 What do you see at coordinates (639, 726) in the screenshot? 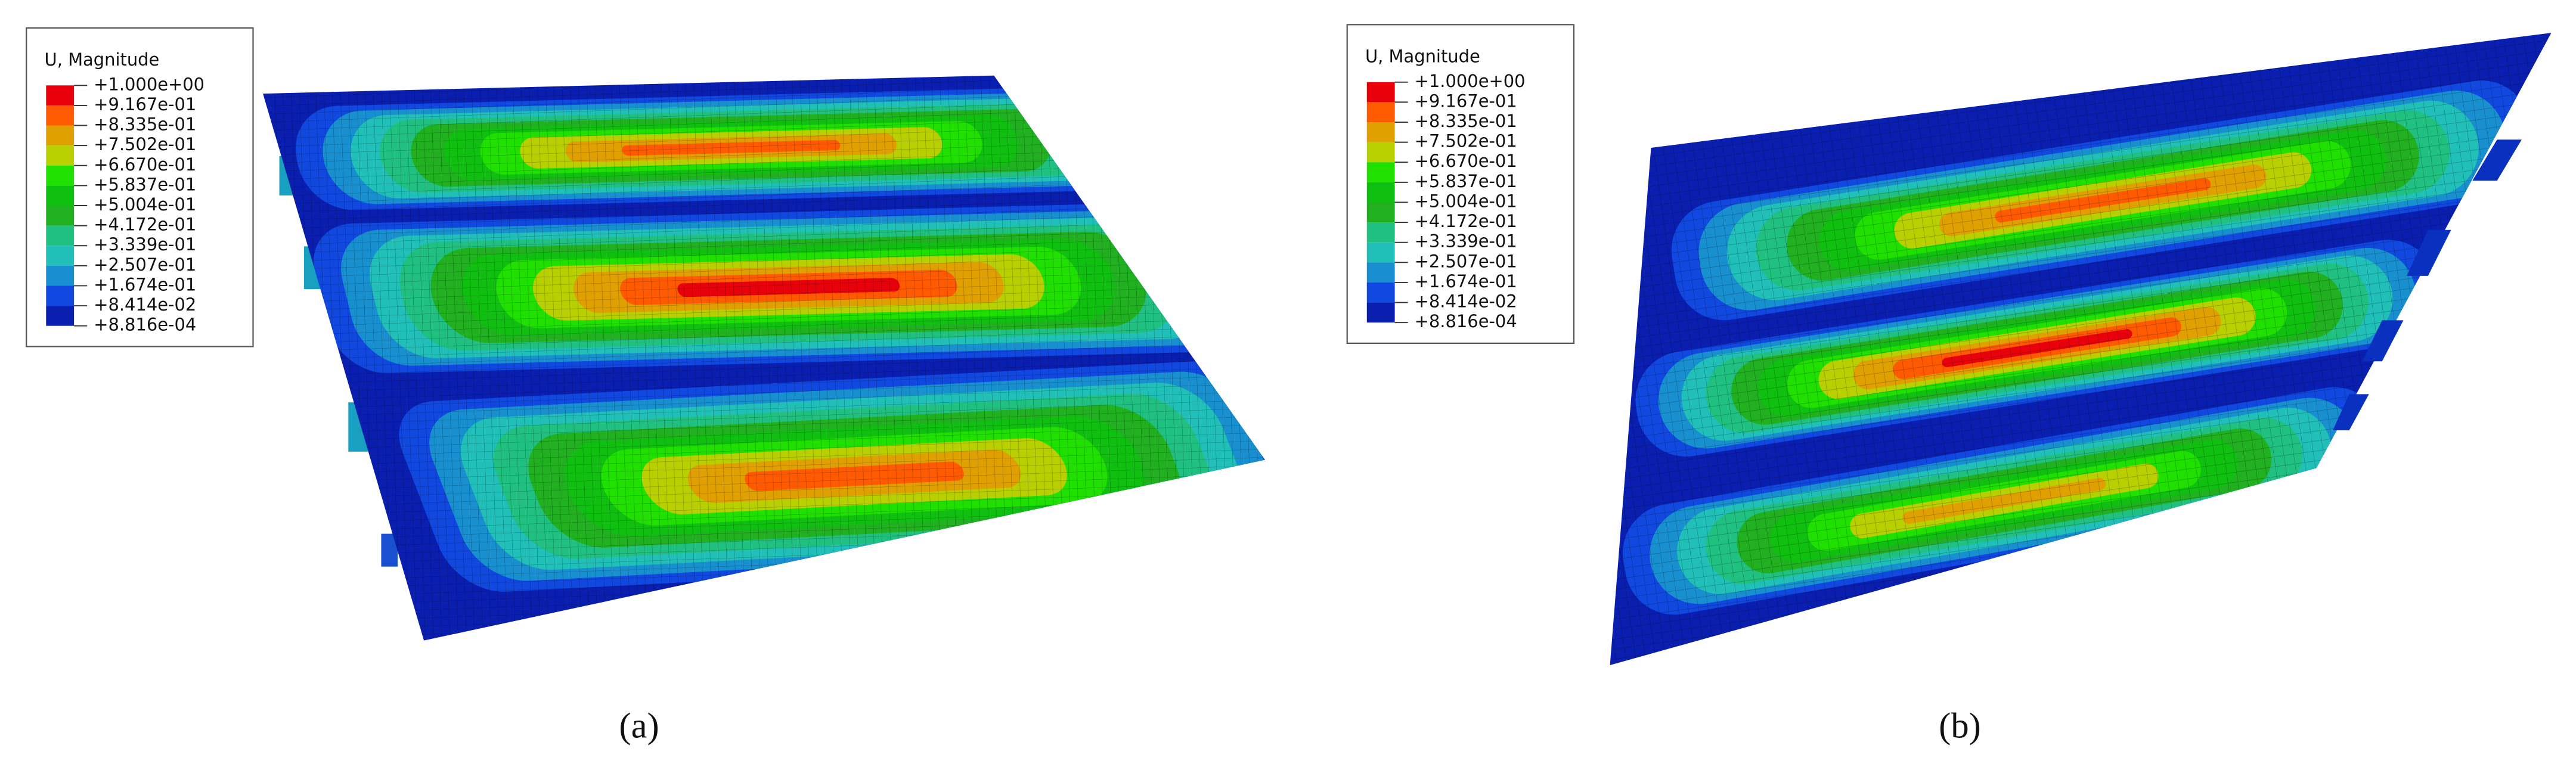
I see `panel-caption: (a)` at bounding box center [639, 726].